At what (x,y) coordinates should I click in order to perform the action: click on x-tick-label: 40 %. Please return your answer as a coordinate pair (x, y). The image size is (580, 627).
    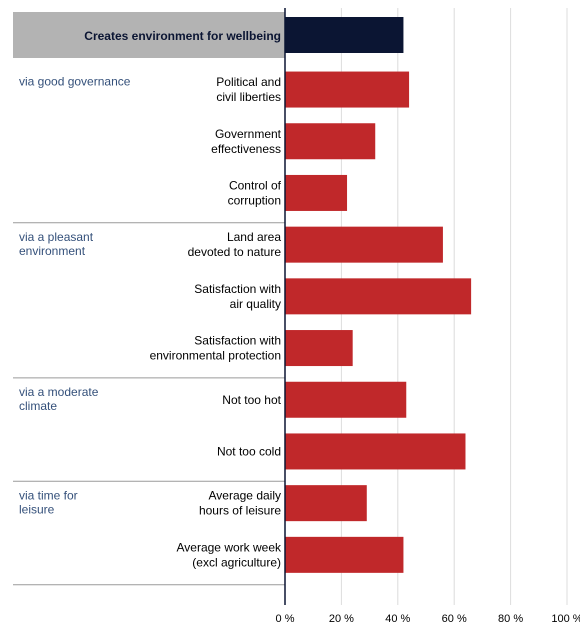
    Looking at the image, I should click on (397, 619).